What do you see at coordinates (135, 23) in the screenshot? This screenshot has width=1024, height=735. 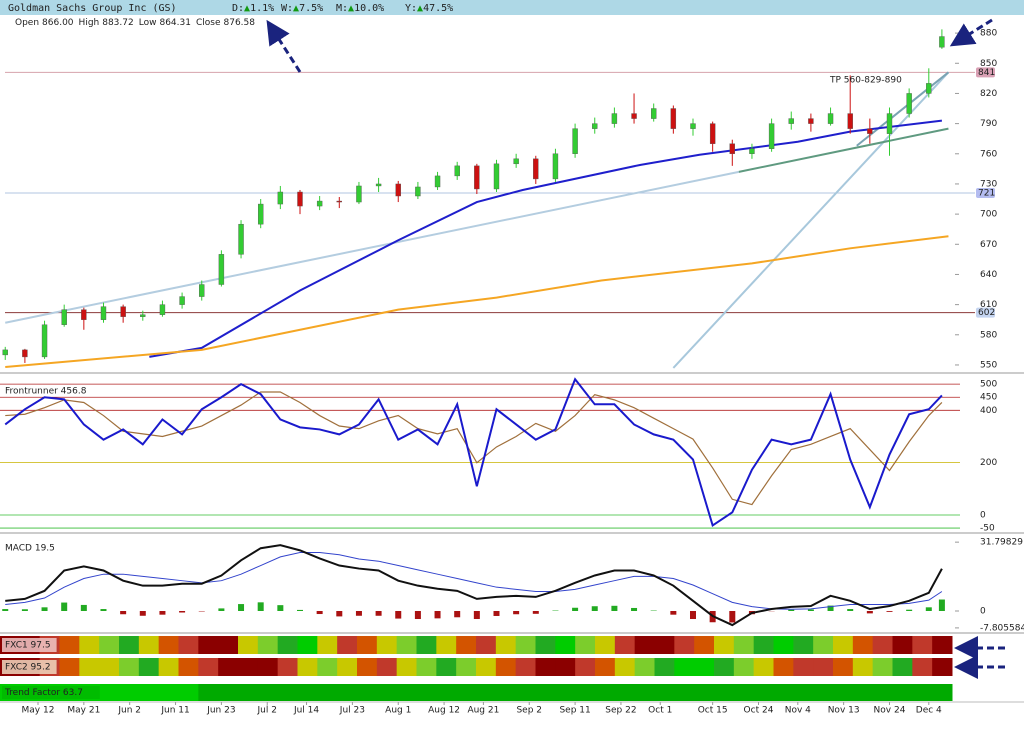 I see `quote: Open 866.00 High 883.72 Low 864.31 Close 876.58` at bounding box center [135, 23].